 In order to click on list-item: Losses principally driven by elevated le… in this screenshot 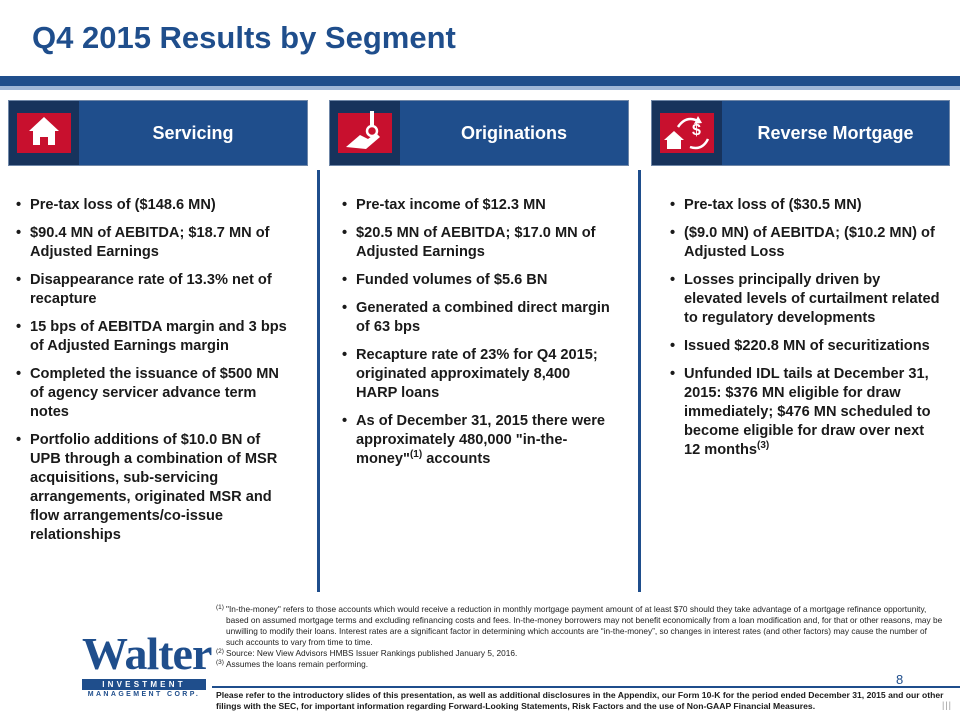, I will do `click(806, 299)`.